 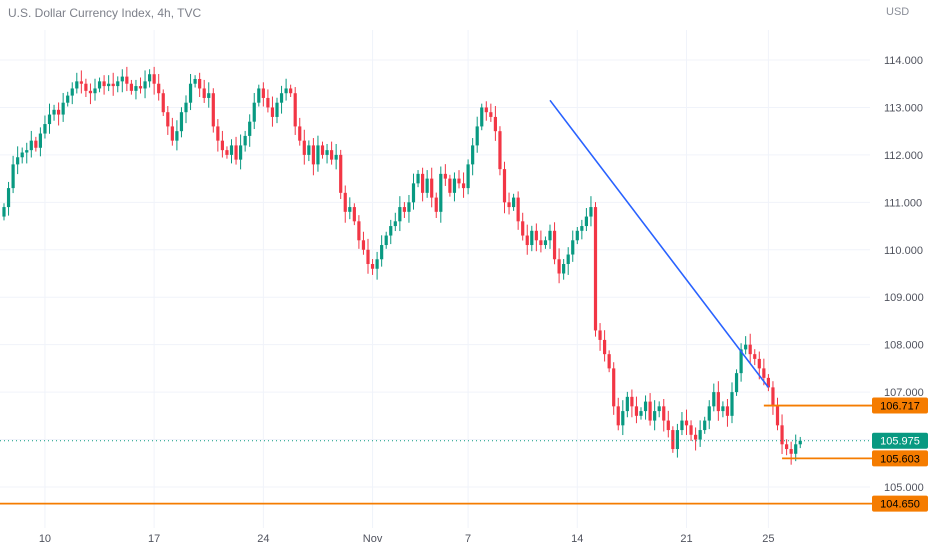 I want to click on last-price-tag, so click(x=900, y=440).